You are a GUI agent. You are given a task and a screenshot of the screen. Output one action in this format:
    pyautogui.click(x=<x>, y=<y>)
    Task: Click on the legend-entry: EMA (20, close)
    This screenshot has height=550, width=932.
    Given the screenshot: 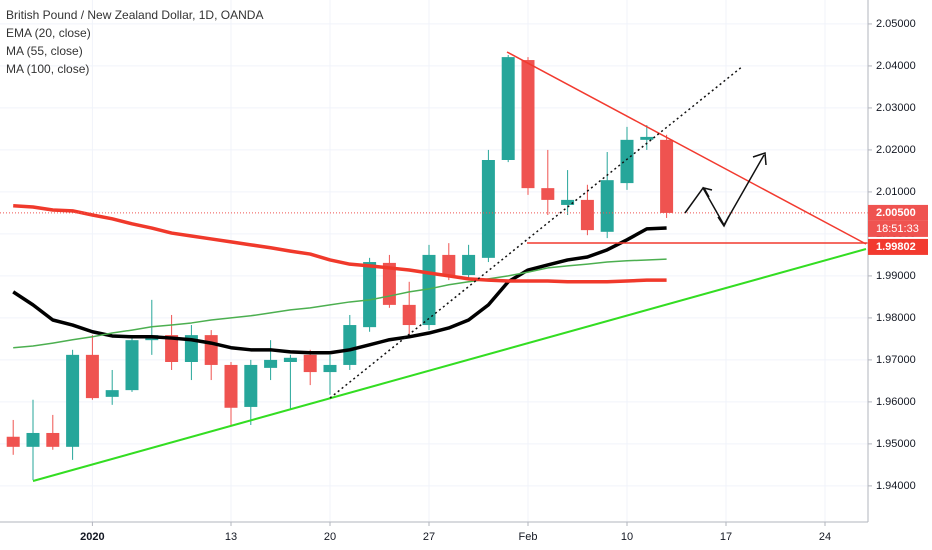 What is the action you would take?
    pyautogui.click(x=48, y=33)
    